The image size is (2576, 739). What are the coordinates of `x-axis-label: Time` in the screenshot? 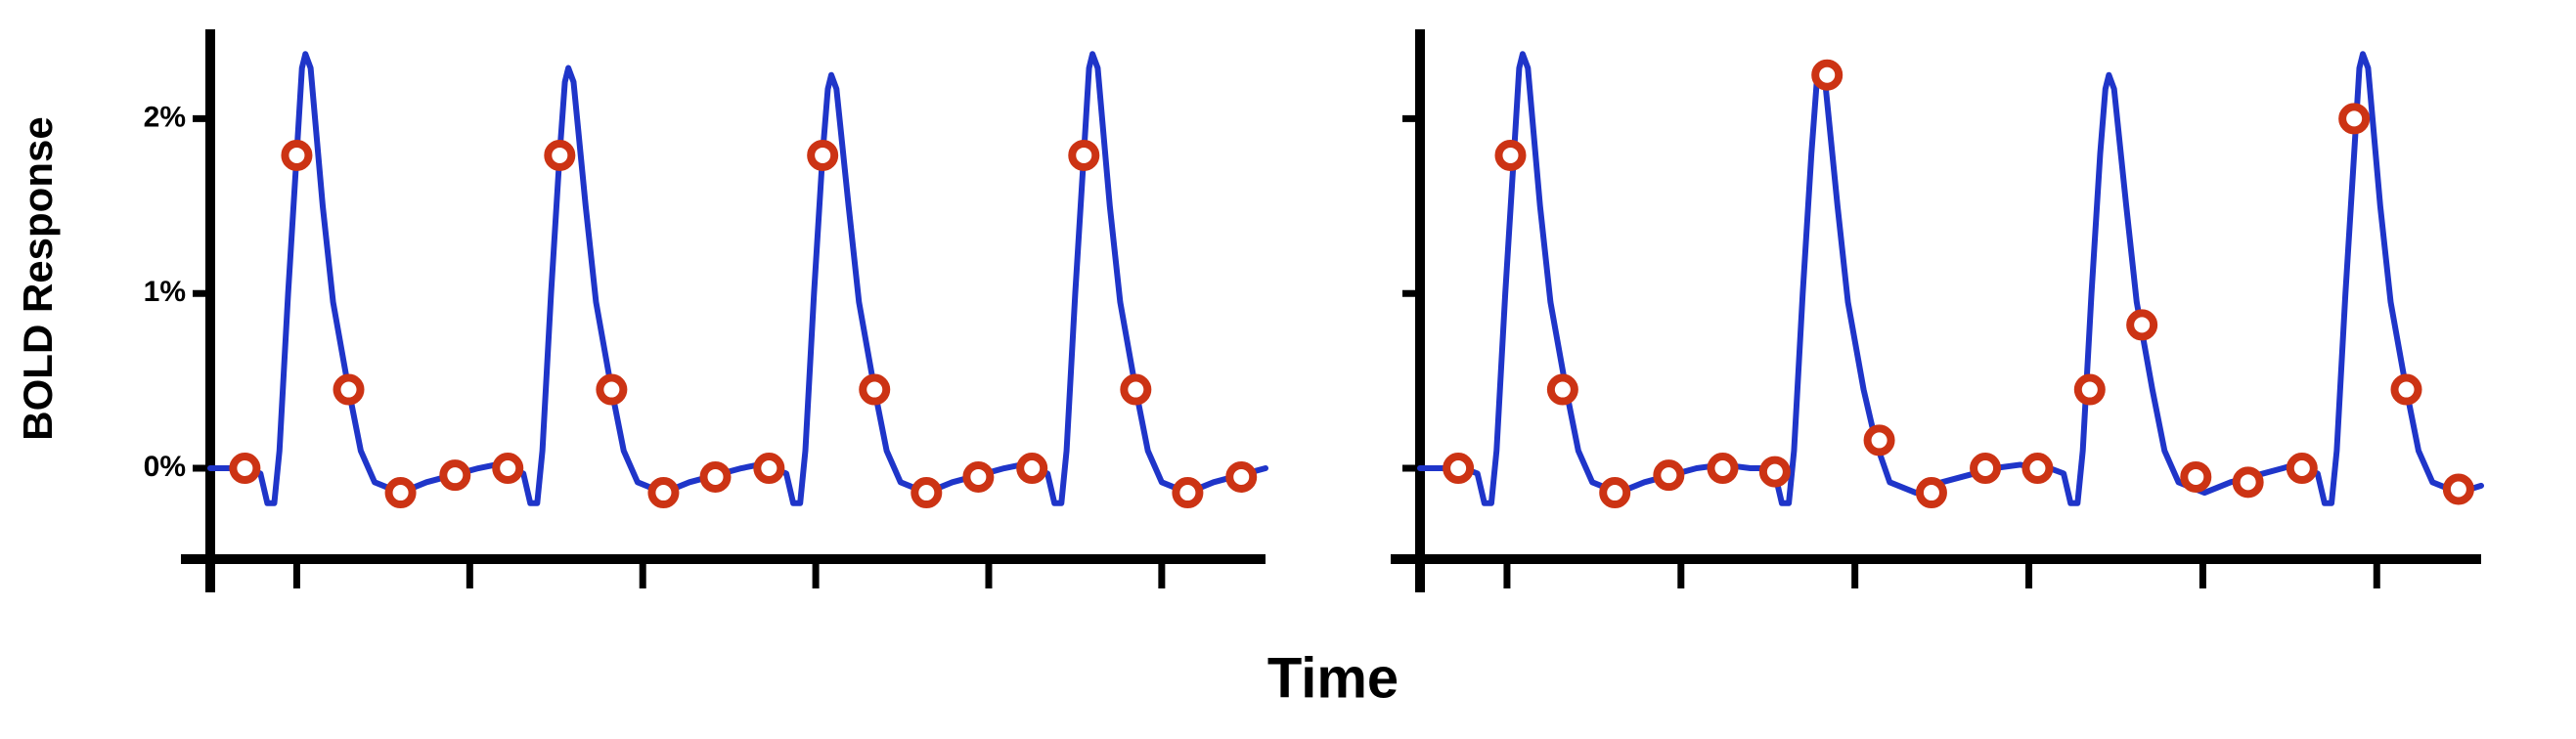 It's located at (1333, 678).